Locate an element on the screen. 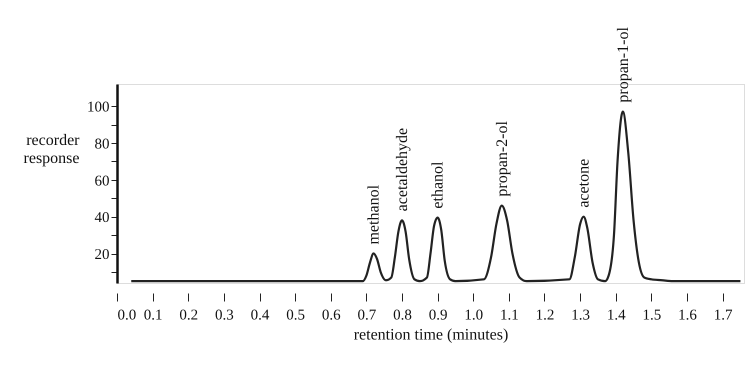  annotation: methanol is located at coordinates (374, 214).